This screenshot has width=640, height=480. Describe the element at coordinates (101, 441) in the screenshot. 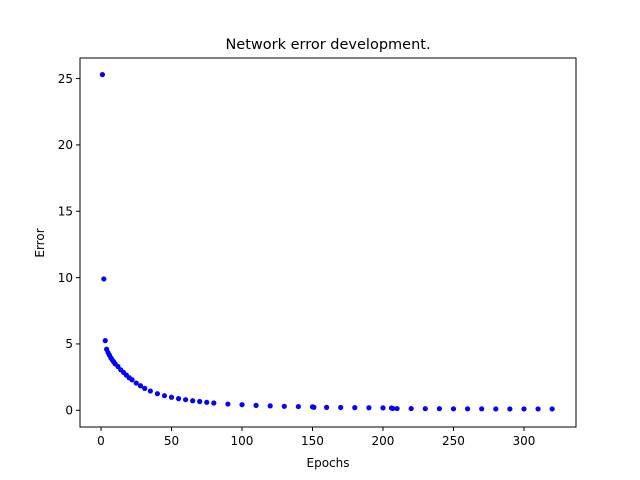

I see `x-tick-label: 0` at that location.